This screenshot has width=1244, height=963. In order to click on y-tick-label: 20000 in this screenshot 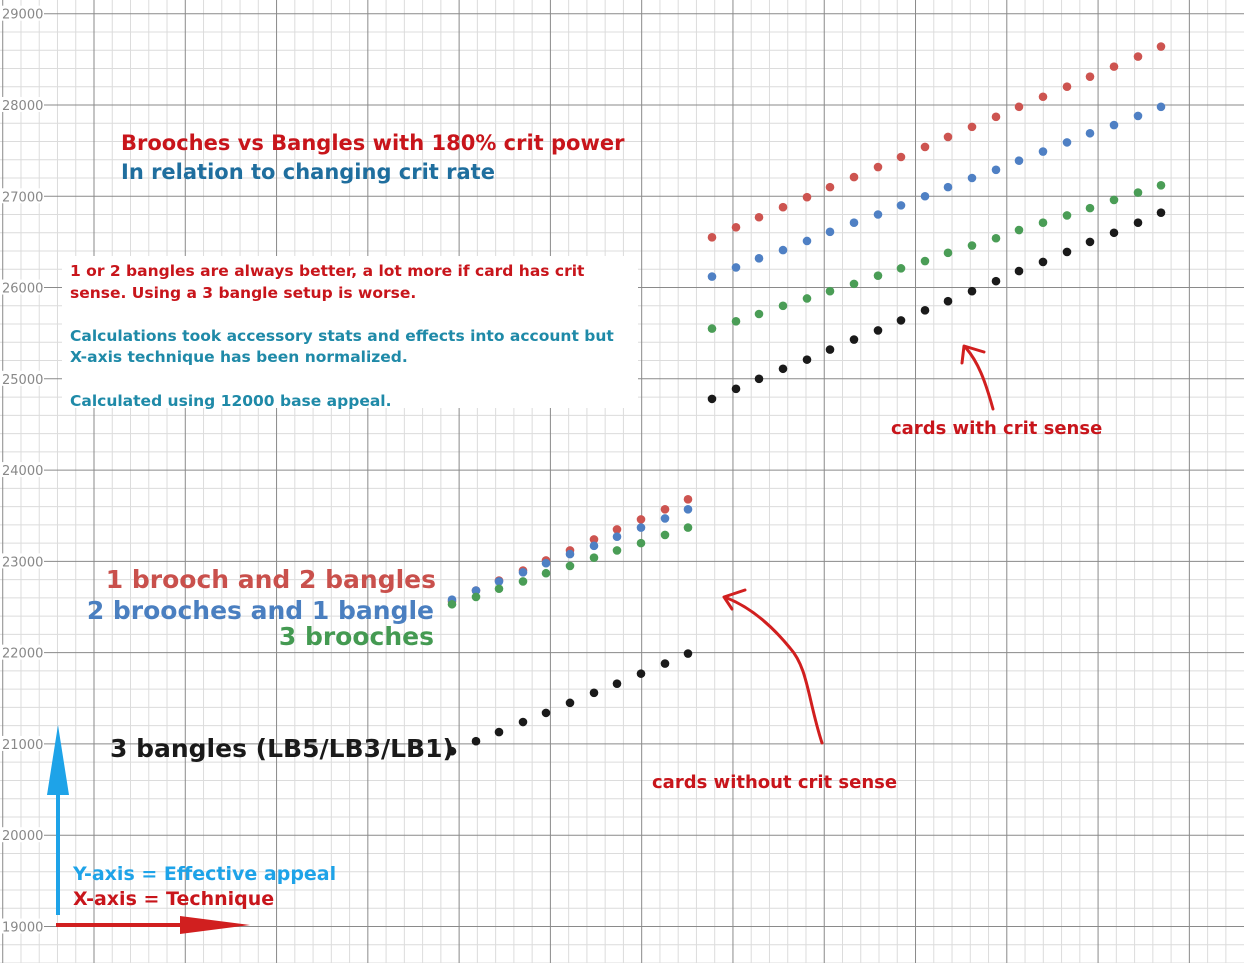, I will do `click(22, 836)`.